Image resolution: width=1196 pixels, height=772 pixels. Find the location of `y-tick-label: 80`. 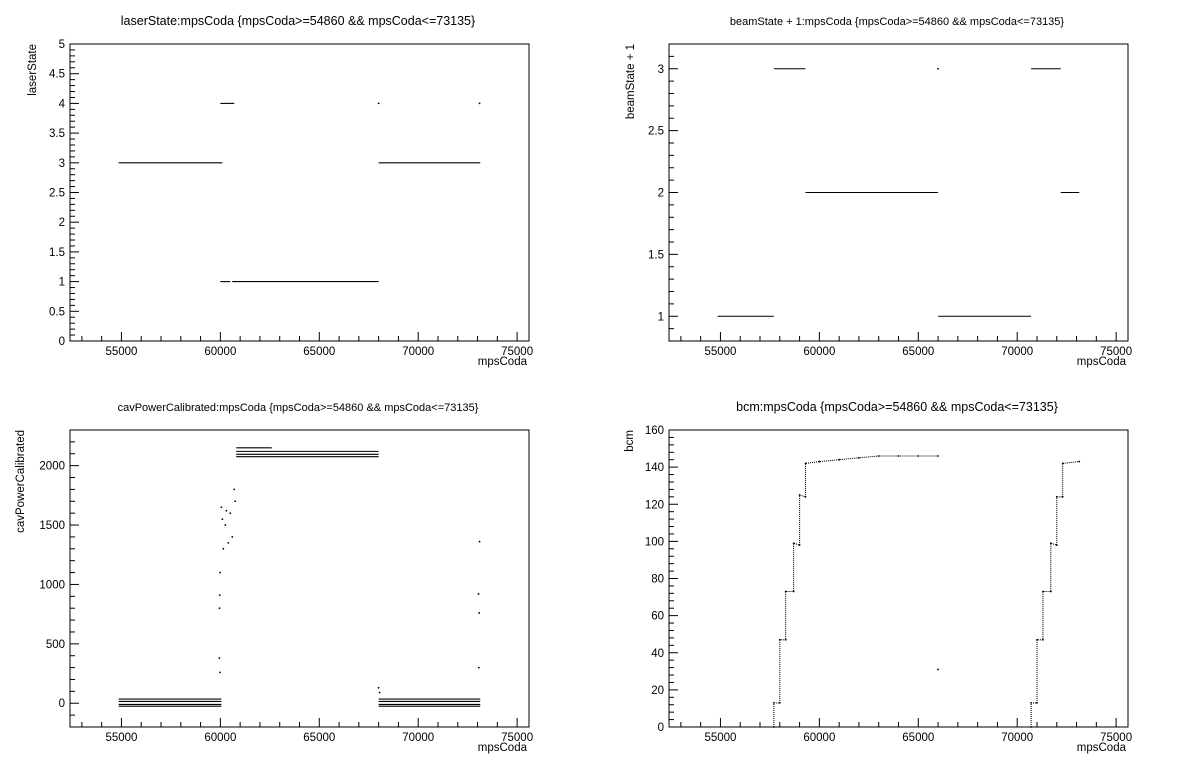

y-tick-label: 80 is located at coordinates (657, 580).